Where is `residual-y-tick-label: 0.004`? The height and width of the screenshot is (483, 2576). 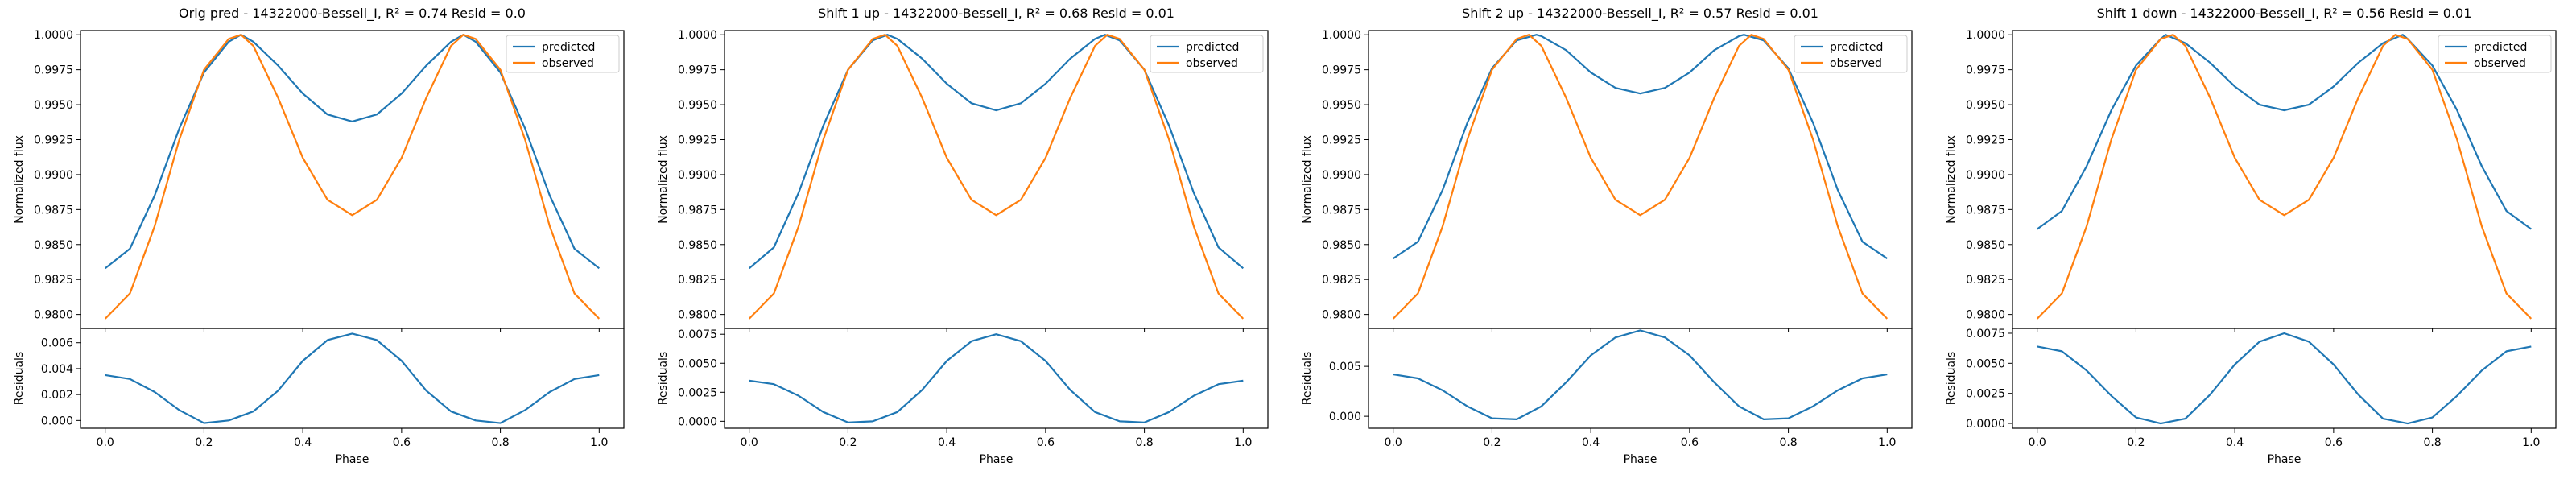
residual-y-tick-label: 0.004 is located at coordinates (57, 369).